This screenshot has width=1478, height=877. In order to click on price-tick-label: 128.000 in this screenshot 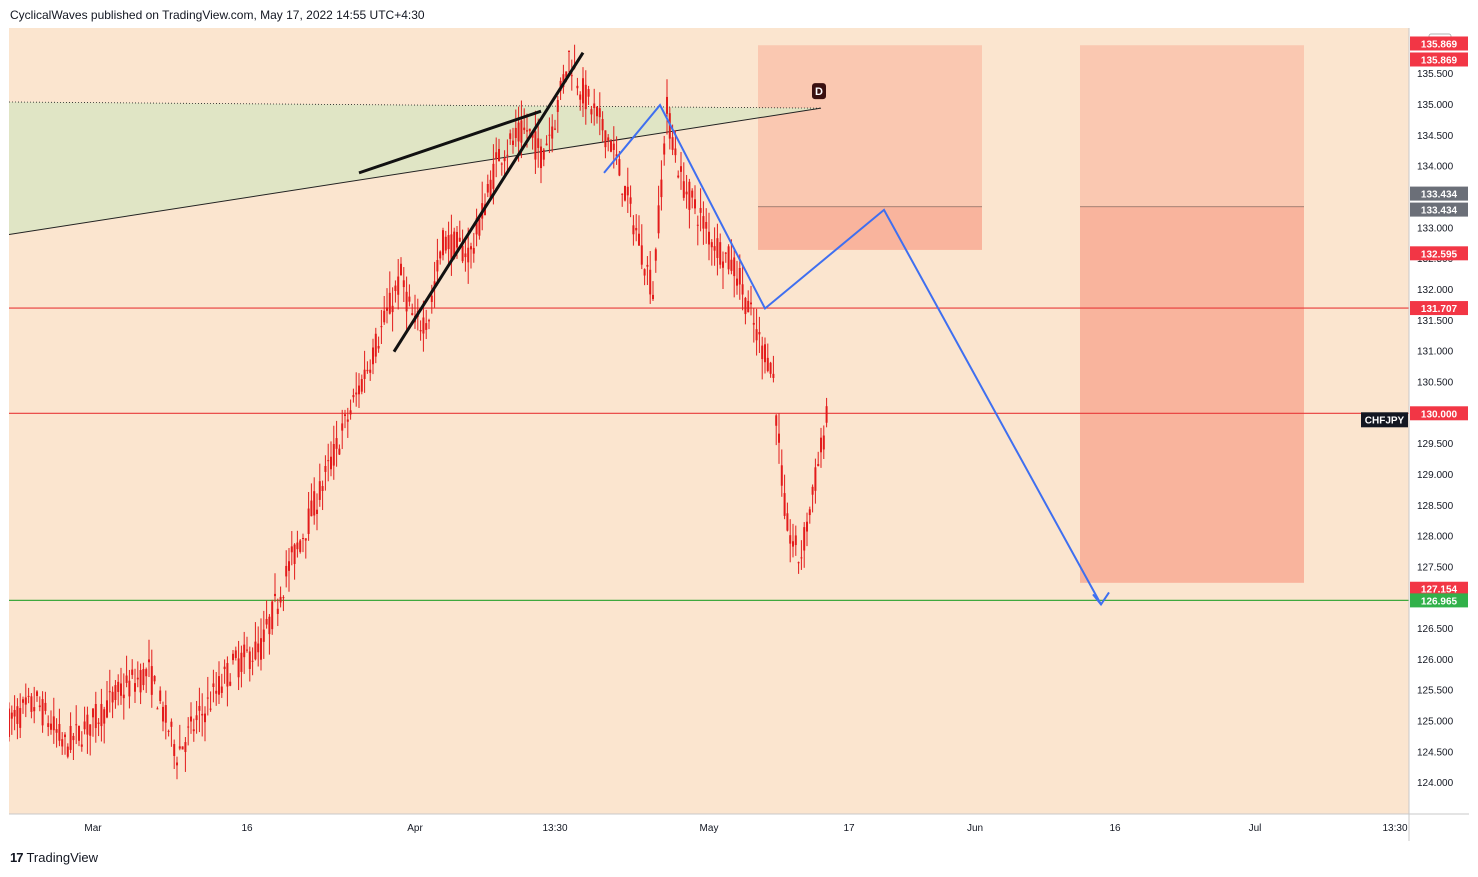, I will do `click(1435, 537)`.